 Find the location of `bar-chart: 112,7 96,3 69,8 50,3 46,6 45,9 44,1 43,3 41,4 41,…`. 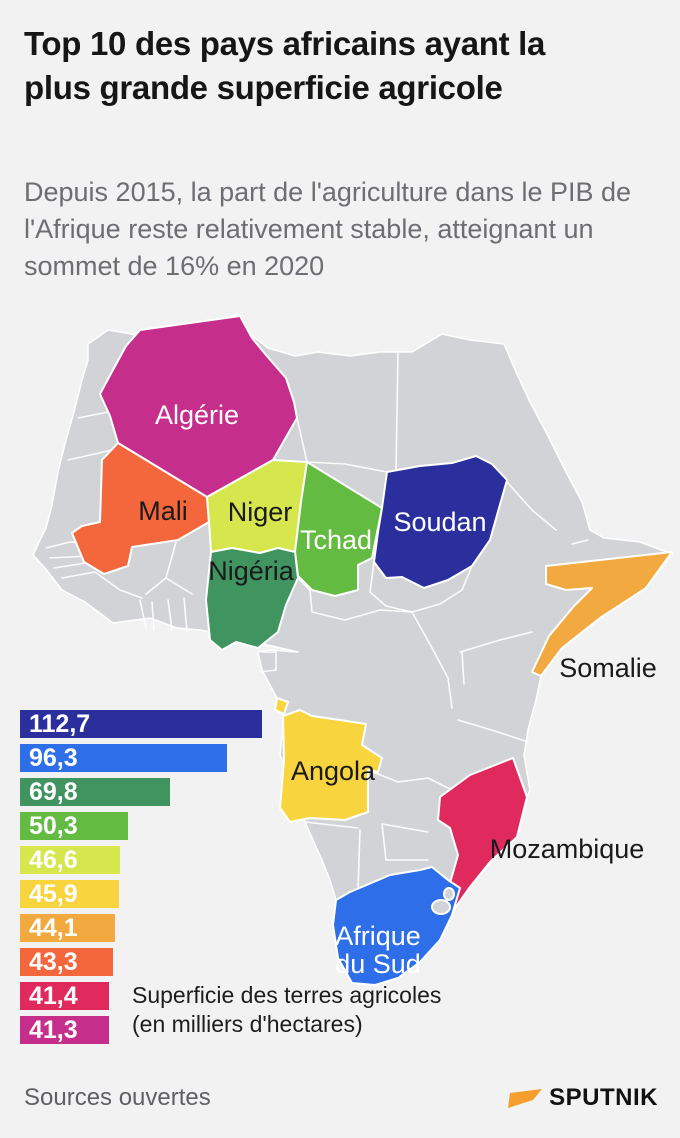

bar-chart: 112,7 96,3 69,8 50,3 46,6 45,9 44,1 43,3 41,4 41,… is located at coordinates (141, 880).